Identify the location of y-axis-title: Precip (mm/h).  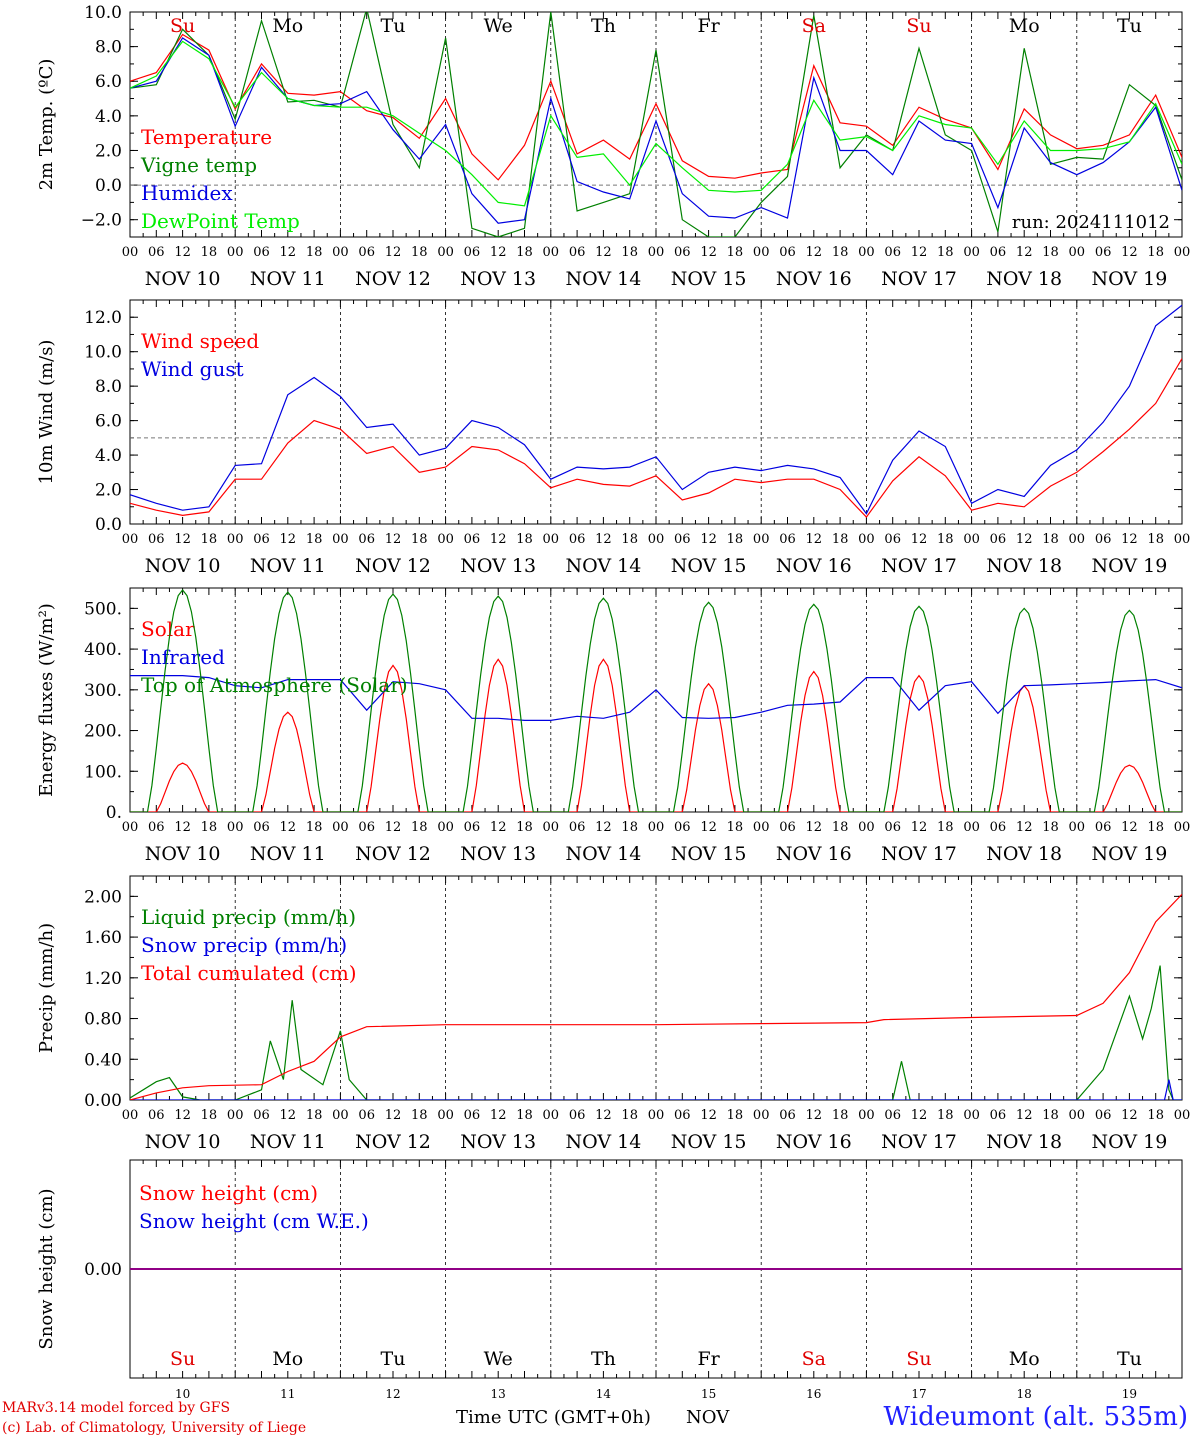
(46, 988).